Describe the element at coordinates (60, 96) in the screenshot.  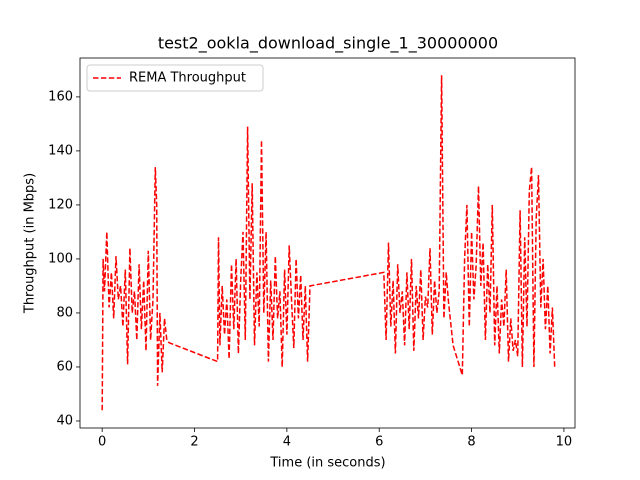
I see `y-tick-label: 160` at that location.